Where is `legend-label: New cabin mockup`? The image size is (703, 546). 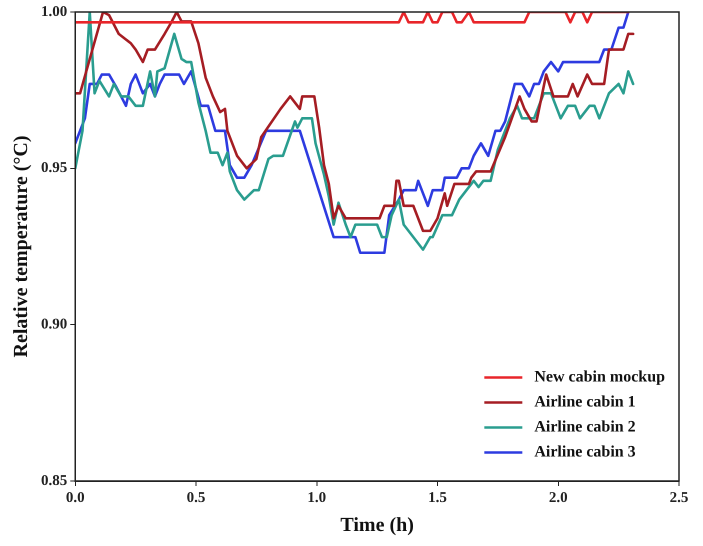 legend-label: New cabin mockup is located at coordinates (600, 377).